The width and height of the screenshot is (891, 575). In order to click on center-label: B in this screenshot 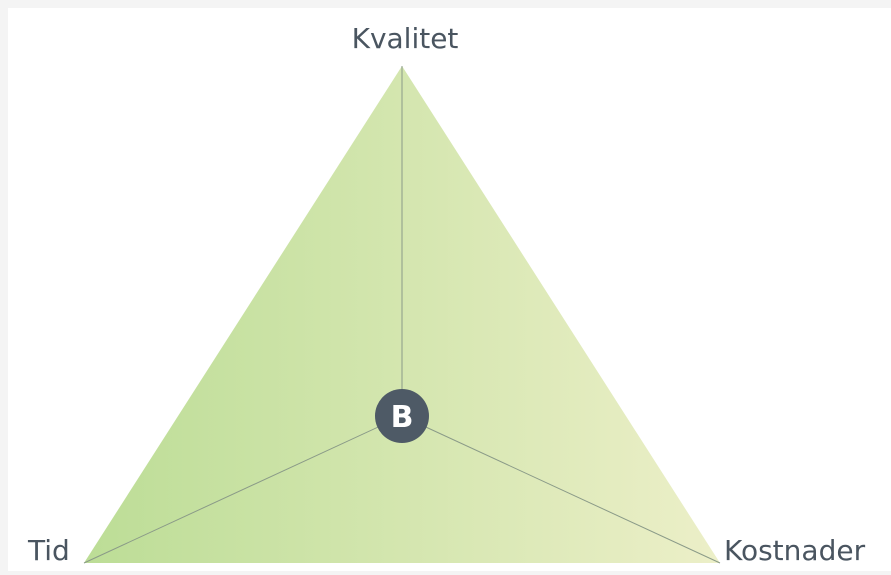, I will do `click(402, 417)`.